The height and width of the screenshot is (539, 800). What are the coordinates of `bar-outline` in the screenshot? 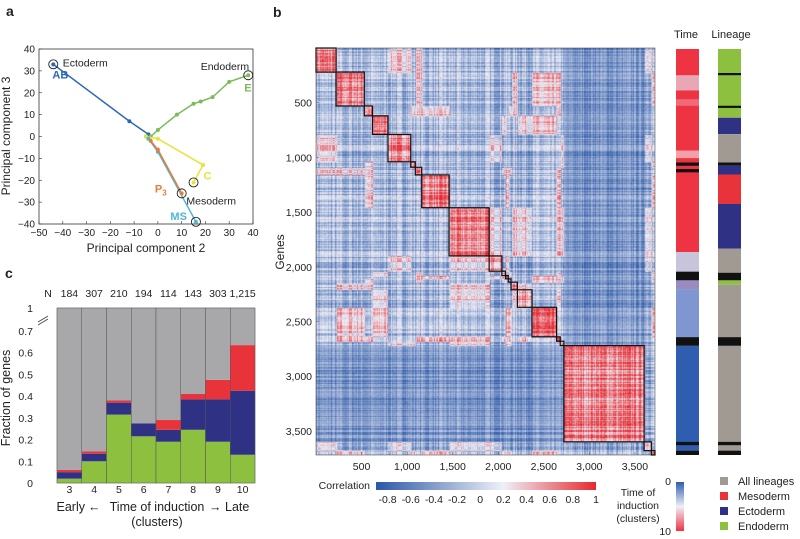 It's located at (243, 395).